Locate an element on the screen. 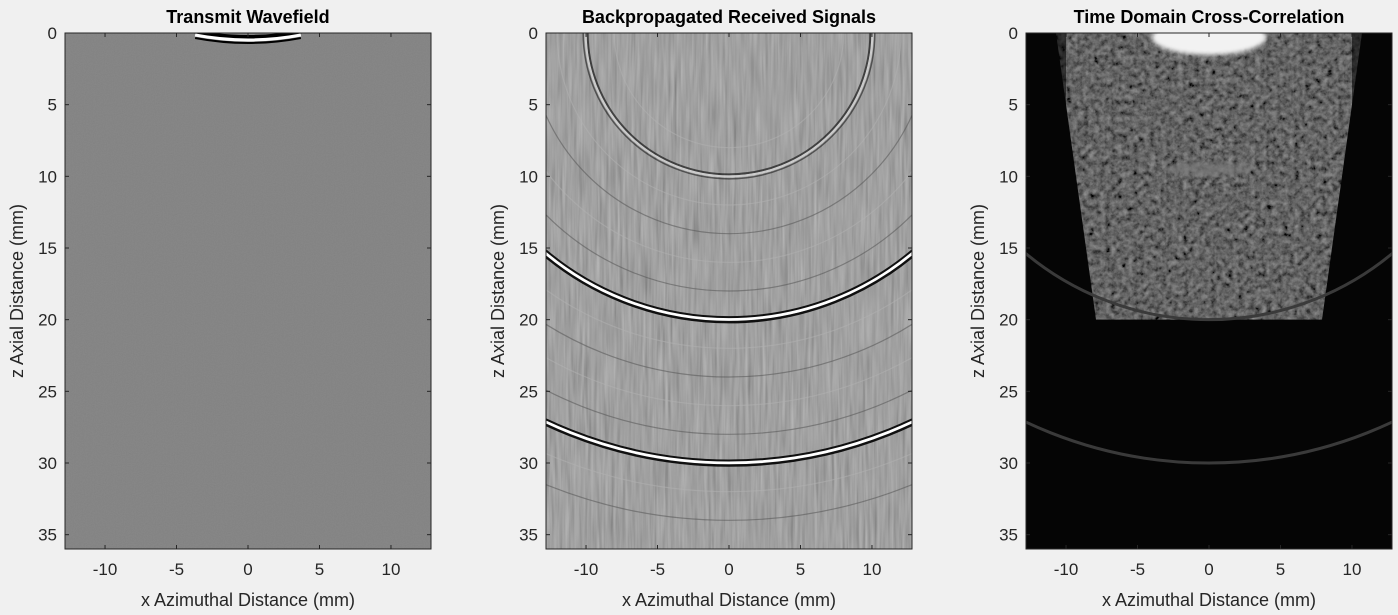 The height and width of the screenshot is (615, 1398). faint-reflector-arc-30mm is located at coordinates (1209, 442).